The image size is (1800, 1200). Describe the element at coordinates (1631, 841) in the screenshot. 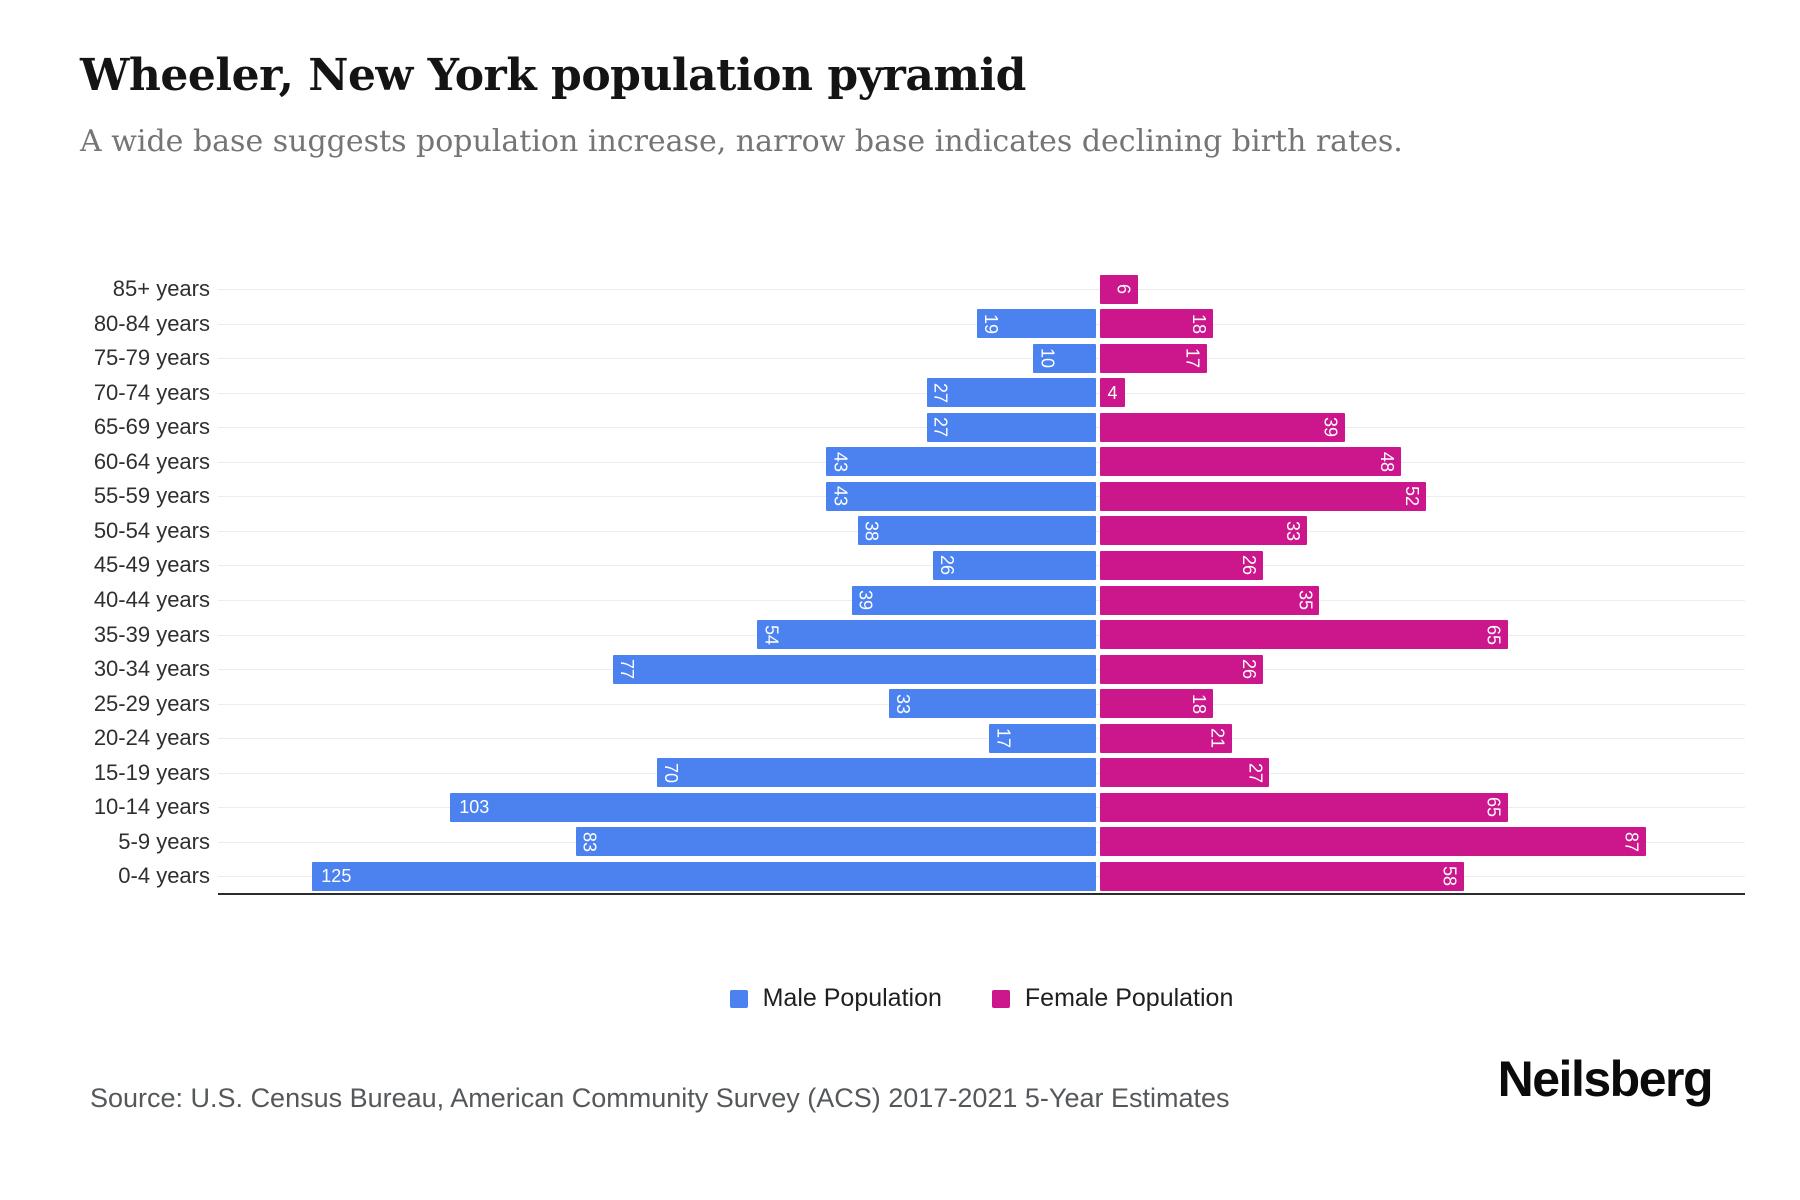

I see `bar-value-label: 87` at that location.